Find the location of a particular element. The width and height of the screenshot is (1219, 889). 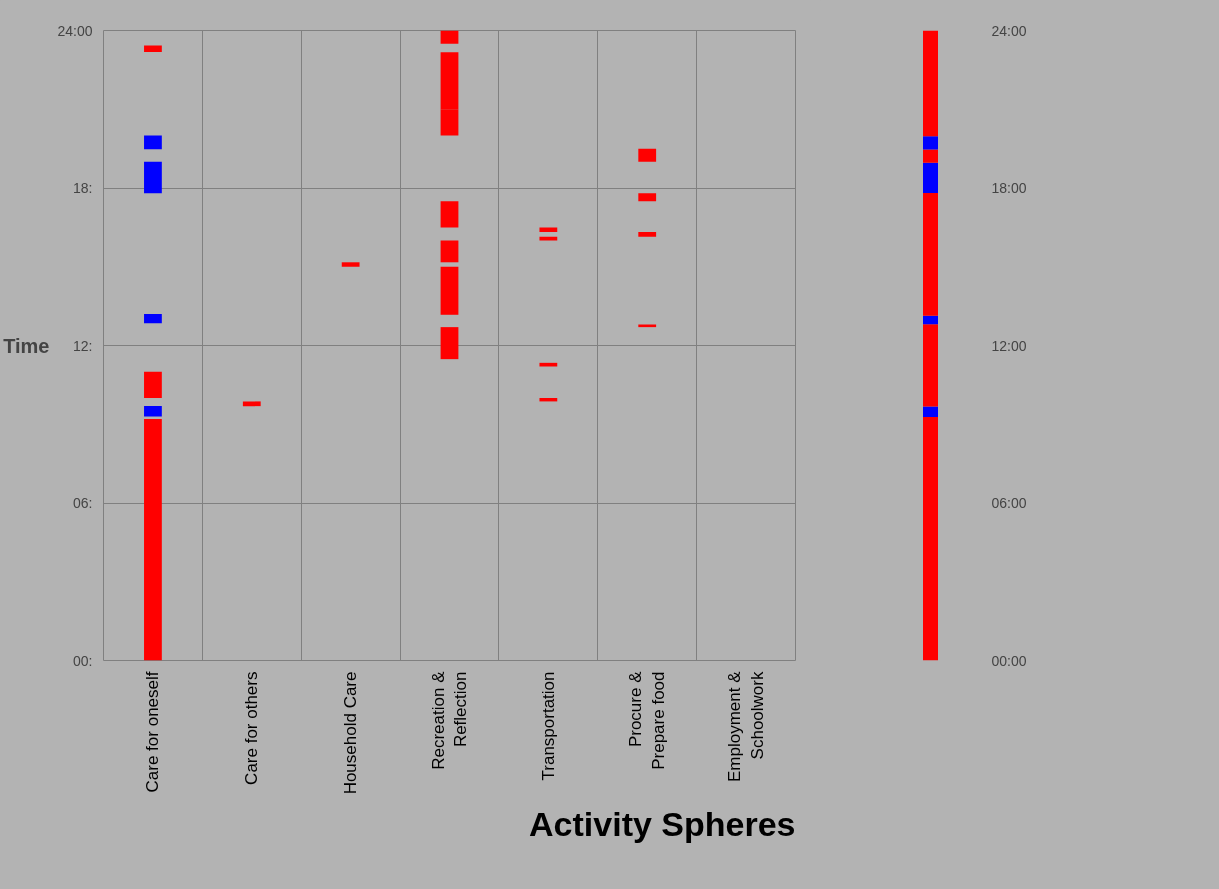

y-tick-label: 06: is located at coordinates (83, 503).